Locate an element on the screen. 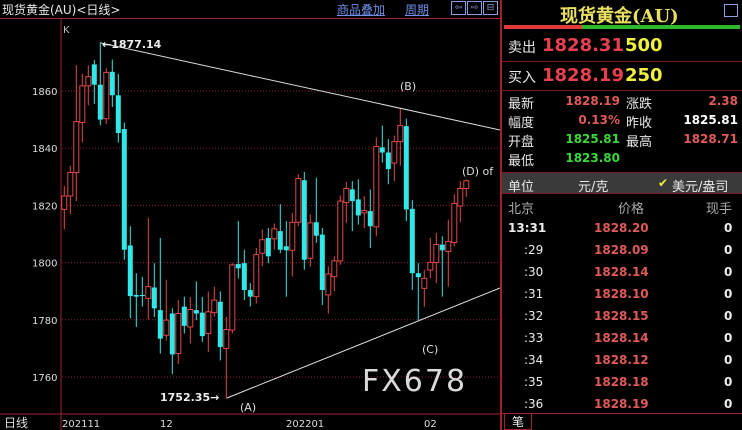 This screenshot has height=430, width=742. tick-price: 1828.18 is located at coordinates (621, 382).